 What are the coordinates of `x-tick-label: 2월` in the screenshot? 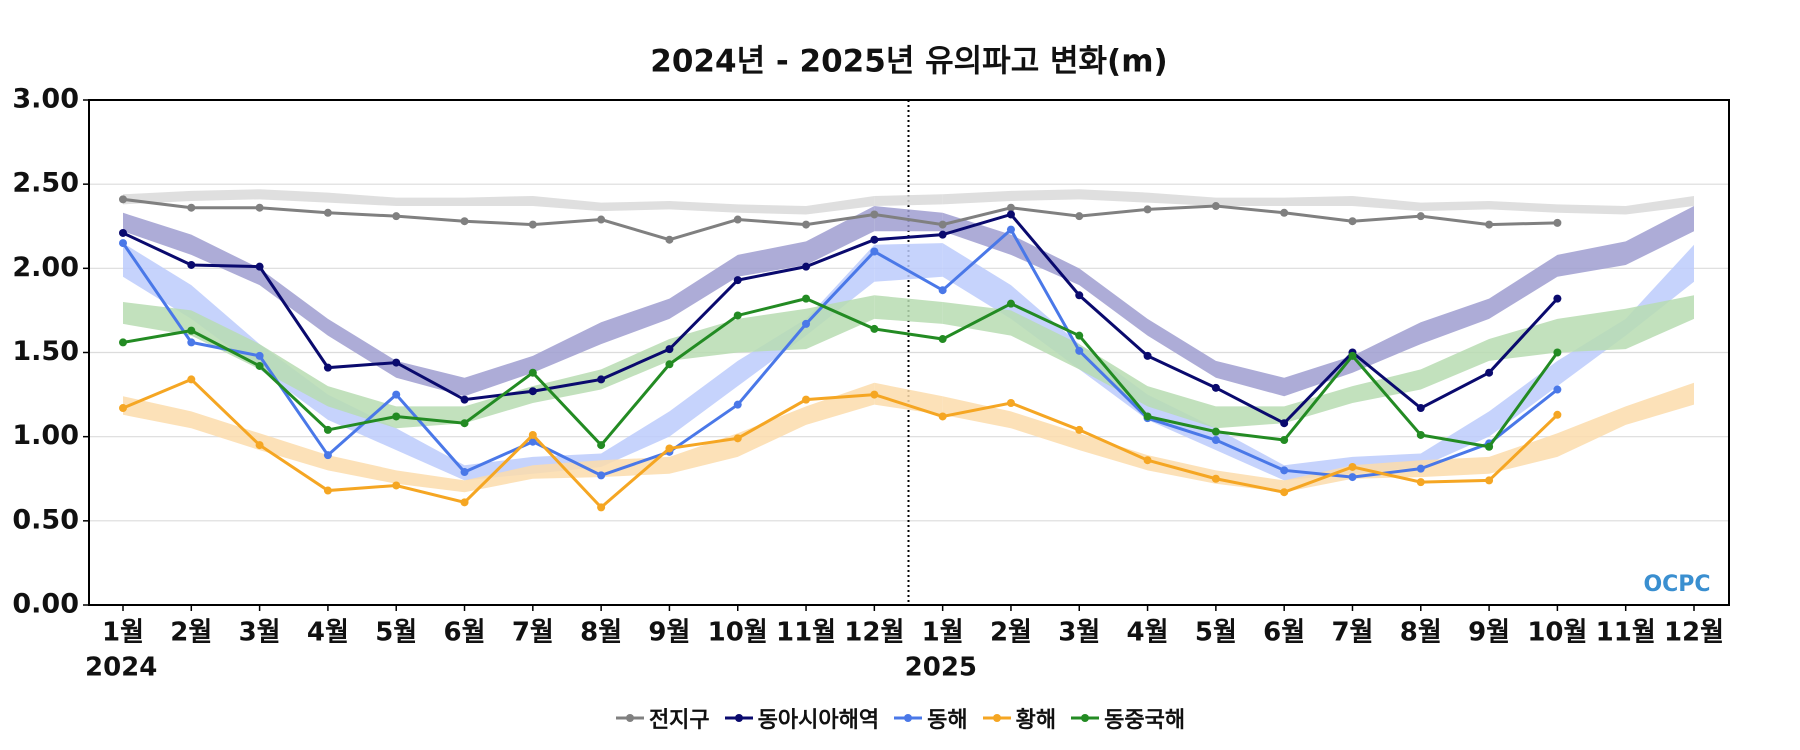 It's located at (191, 633).